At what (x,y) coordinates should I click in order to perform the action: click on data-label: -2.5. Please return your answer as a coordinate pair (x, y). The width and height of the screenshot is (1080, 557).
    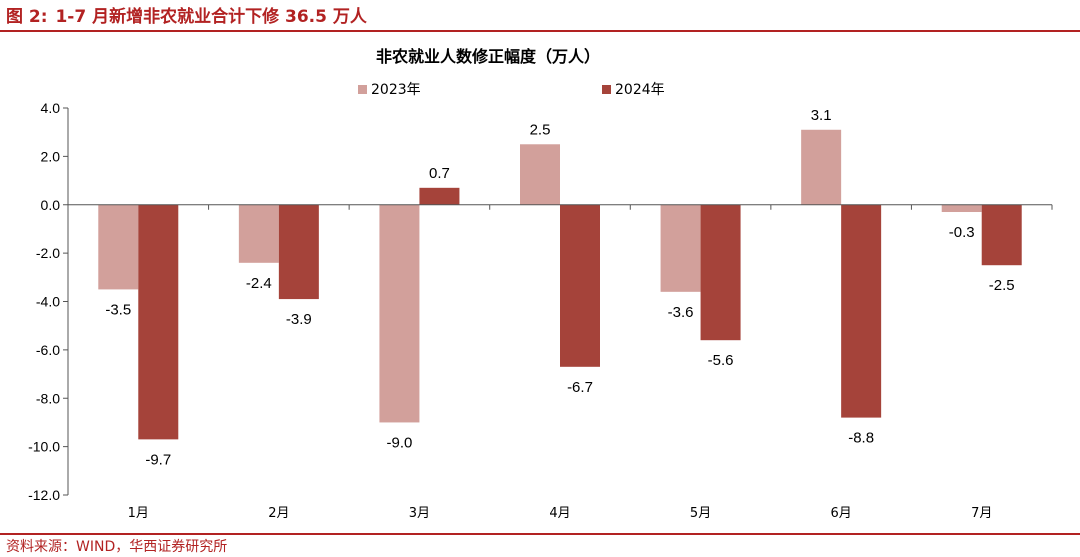
    Looking at the image, I should click on (1002, 285).